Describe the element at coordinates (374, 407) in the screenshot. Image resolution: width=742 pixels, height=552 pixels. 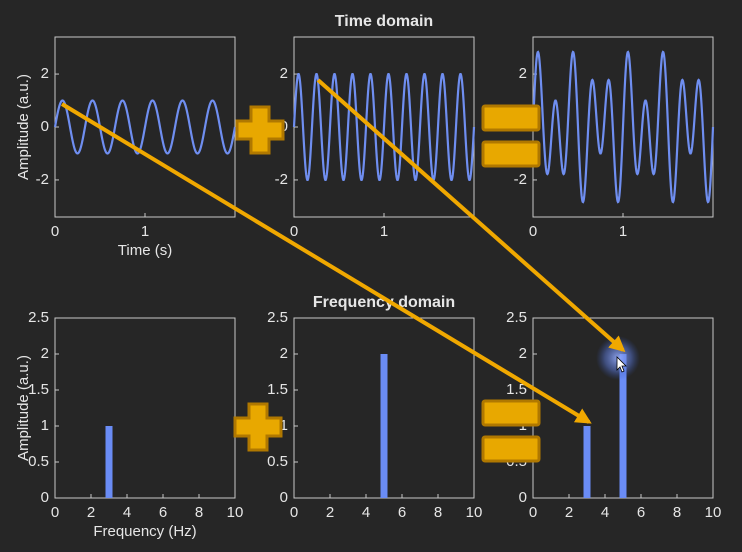
I see `panel: 0 2 4 6 8 10 0 0.5 1 1.5 2 2.5 Frequency domain` at that location.